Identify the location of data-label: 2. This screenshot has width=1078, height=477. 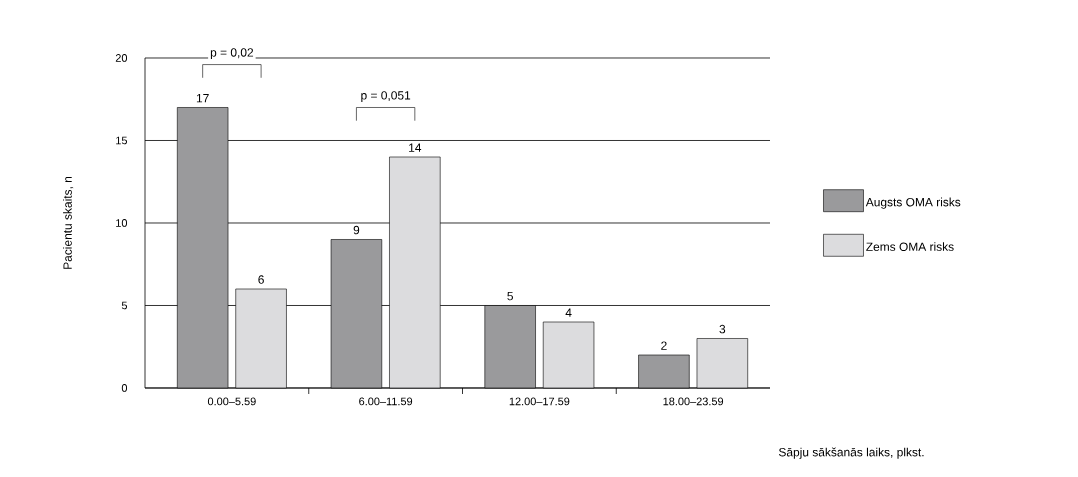
(664, 345).